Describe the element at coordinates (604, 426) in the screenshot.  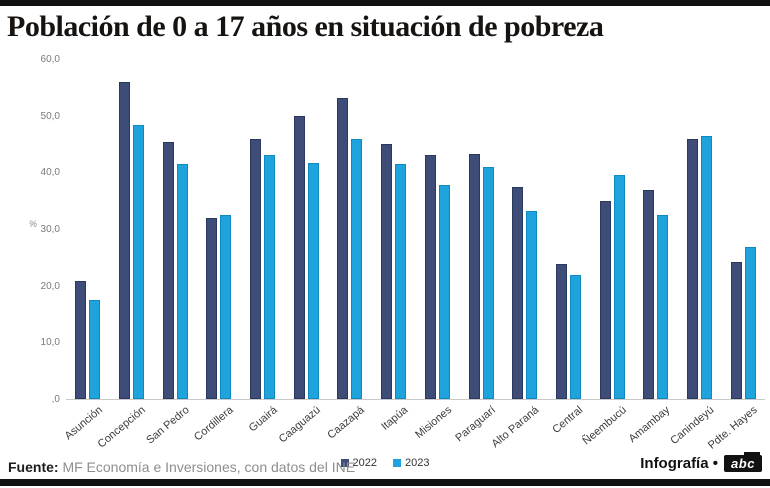
I see `x-category-label: Ñeembucú` at that location.